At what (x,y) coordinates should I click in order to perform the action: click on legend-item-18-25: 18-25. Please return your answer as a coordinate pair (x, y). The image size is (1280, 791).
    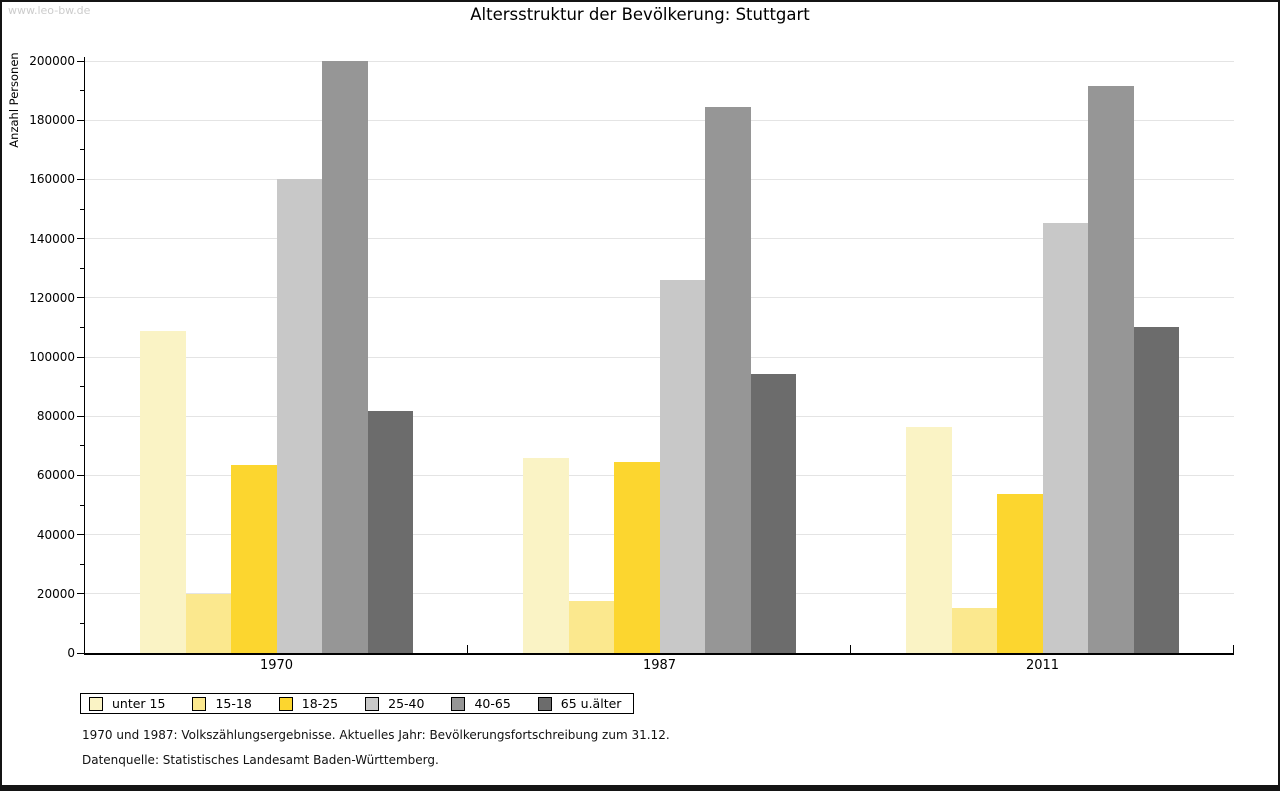
    Looking at the image, I should click on (308, 703).